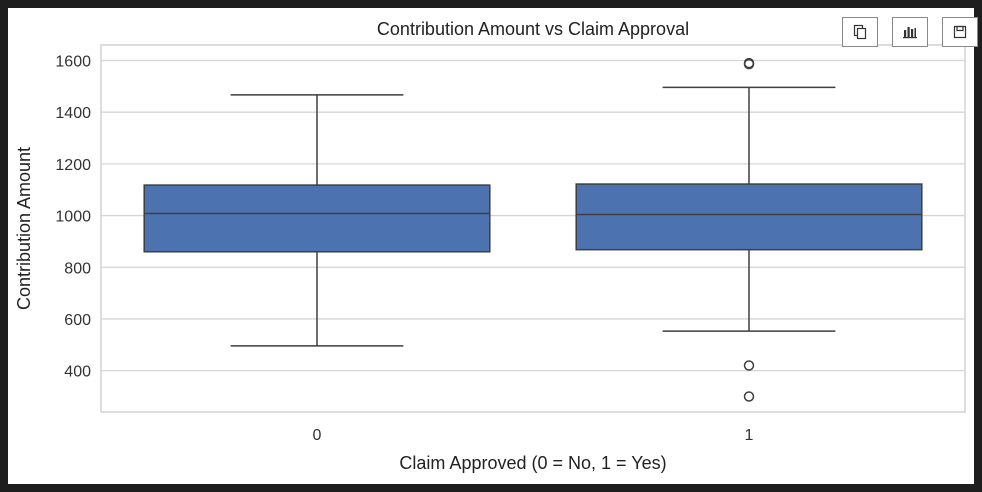 This screenshot has height=492, width=982. What do you see at coordinates (77, 320) in the screenshot?
I see `y-tick-label: 600` at bounding box center [77, 320].